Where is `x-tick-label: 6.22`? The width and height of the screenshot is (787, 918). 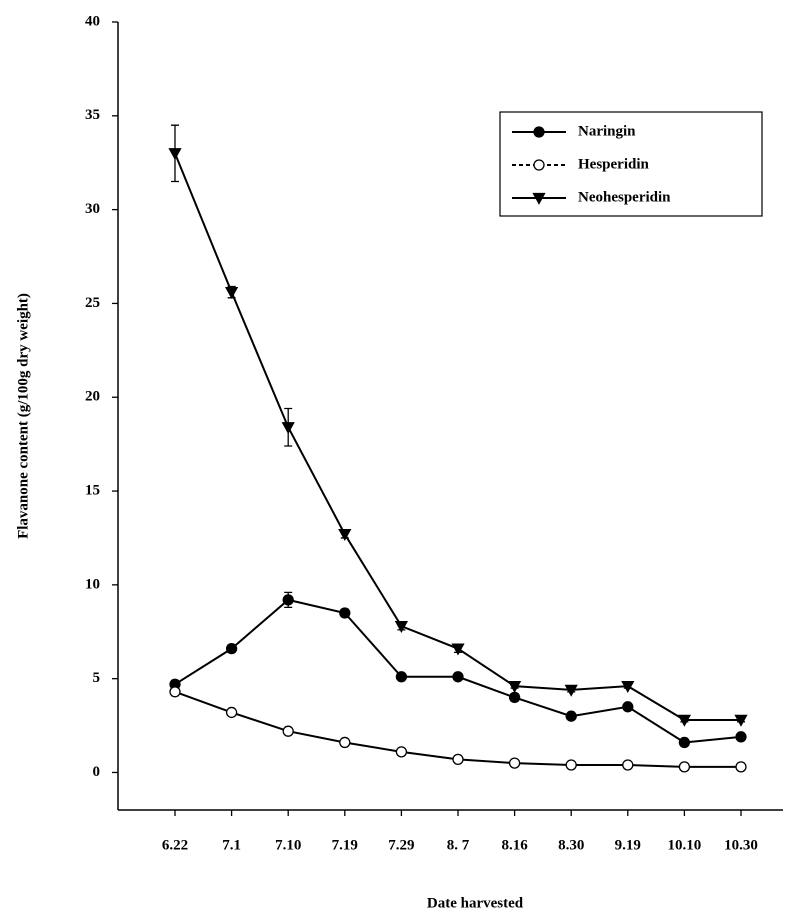
x-tick-label: 6.22 is located at coordinates (175, 845).